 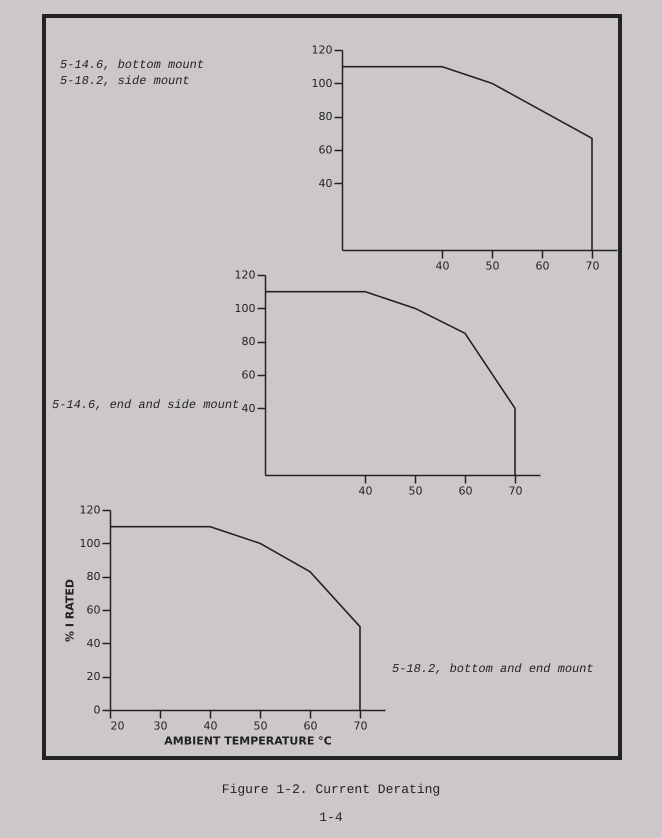 What do you see at coordinates (117, 726) in the screenshot?
I see `x-tick-label: 20` at bounding box center [117, 726].